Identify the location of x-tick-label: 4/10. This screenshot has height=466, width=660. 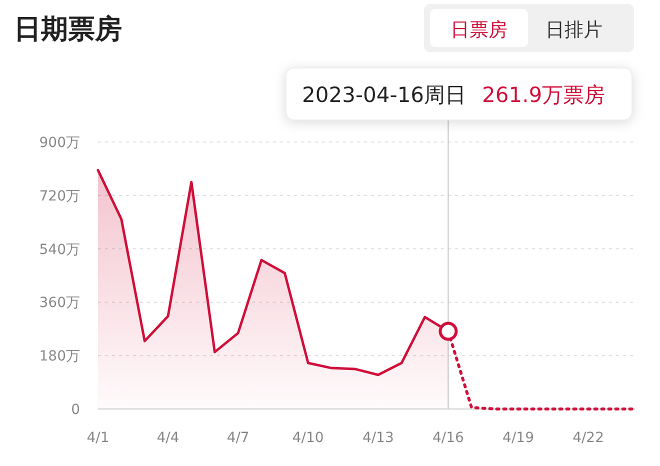
(308, 438).